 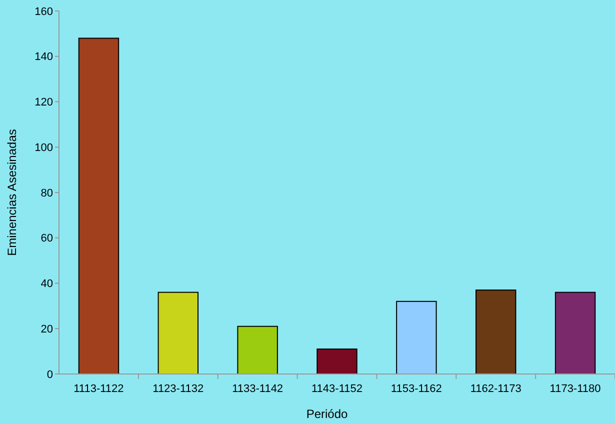 I want to click on x-tick-label: 1162-1173, so click(x=496, y=389).